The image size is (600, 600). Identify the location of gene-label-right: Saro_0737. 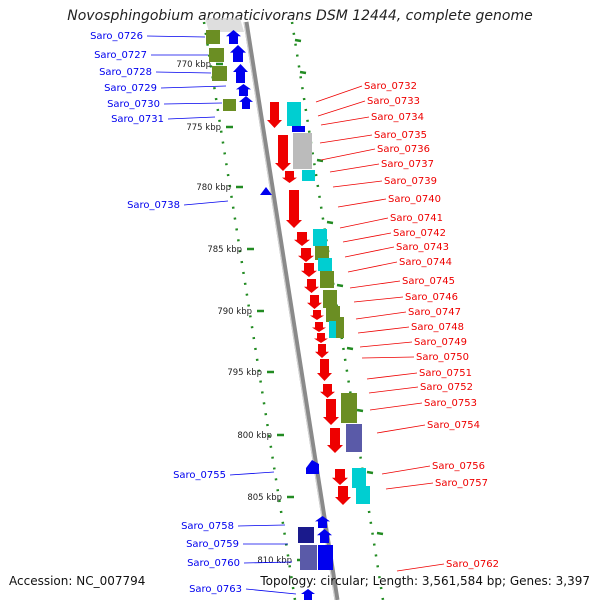
(407, 164).